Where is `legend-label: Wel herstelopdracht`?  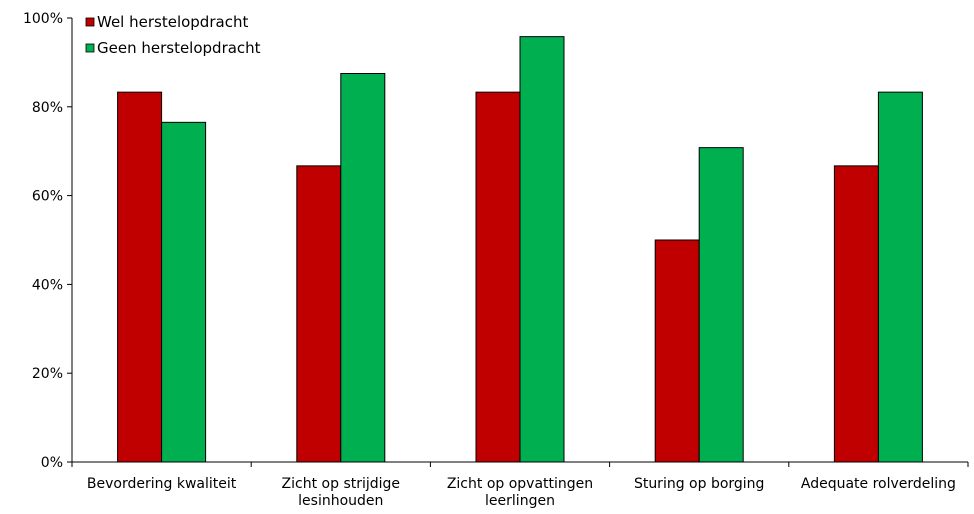
legend-label: Wel herstelopdracht is located at coordinates (172, 22).